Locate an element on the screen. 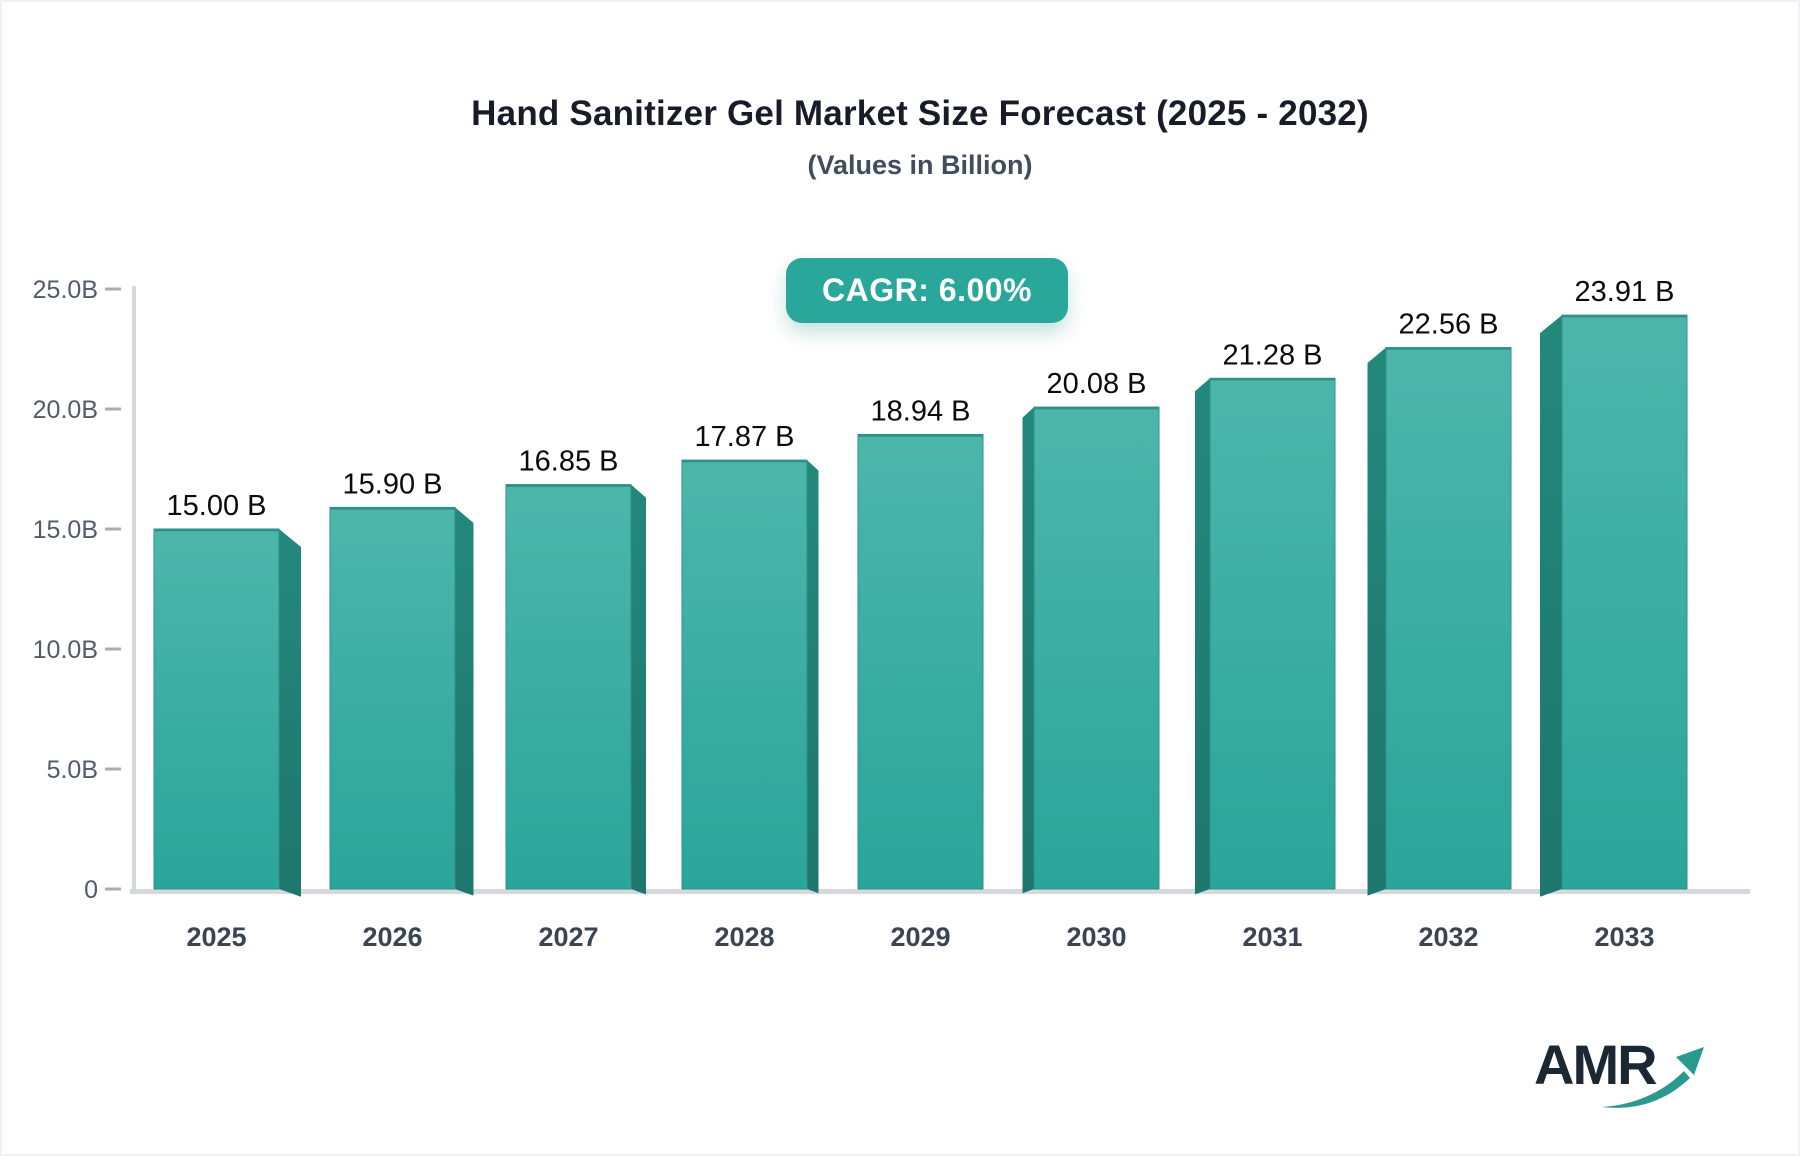  y-tick-label: 10.0B is located at coordinates (65, 650).